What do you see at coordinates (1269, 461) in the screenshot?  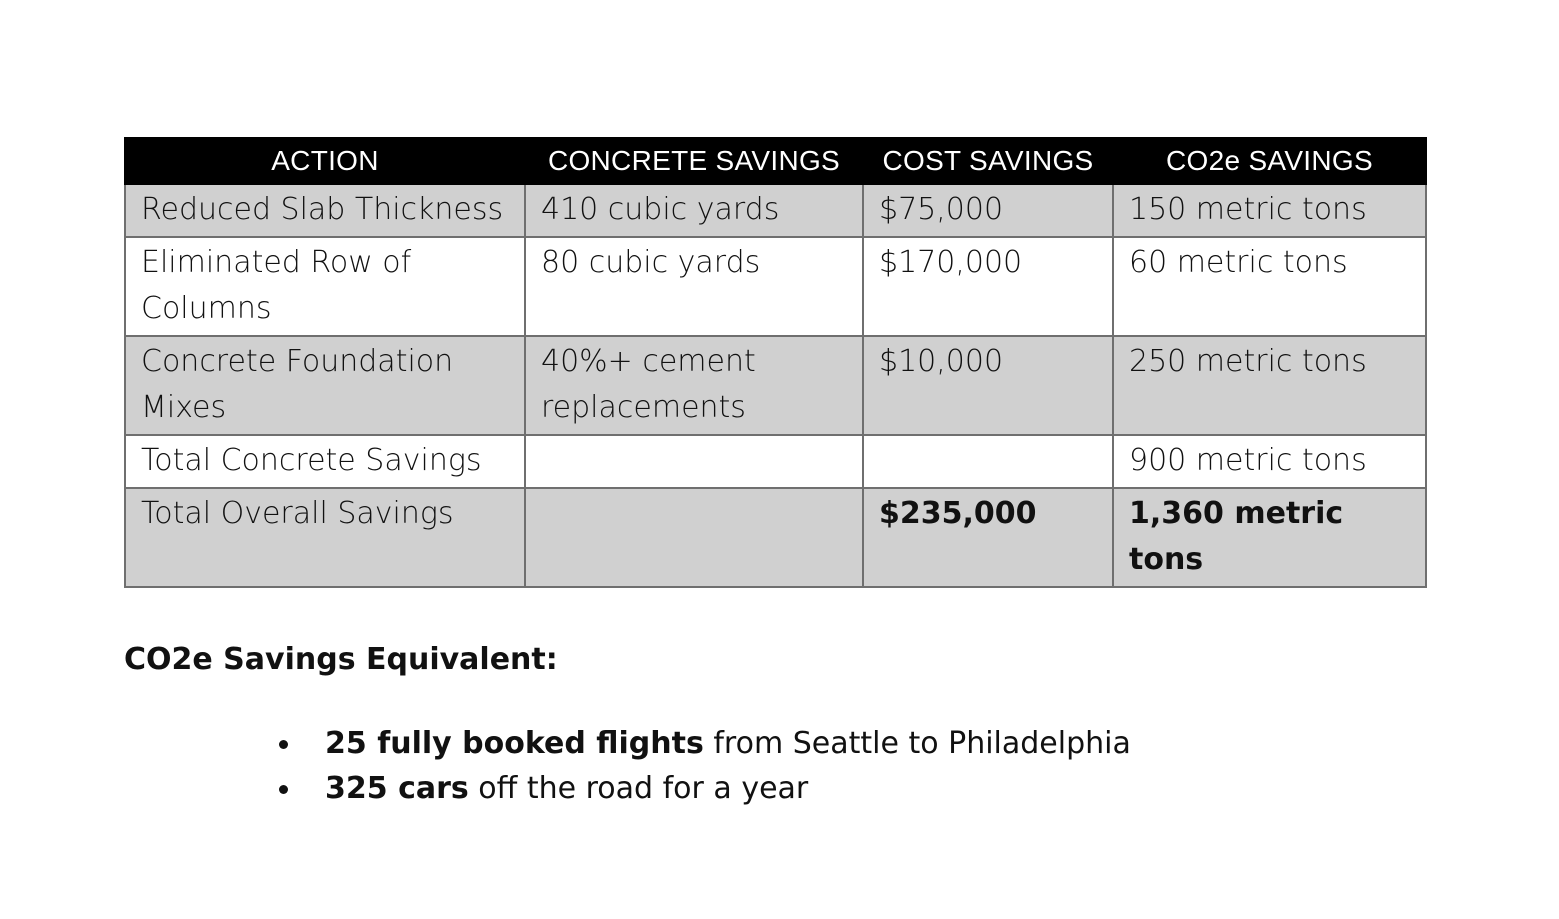 I see `co2e-savings-cell: 900 metric tons` at bounding box center [1269, 461].